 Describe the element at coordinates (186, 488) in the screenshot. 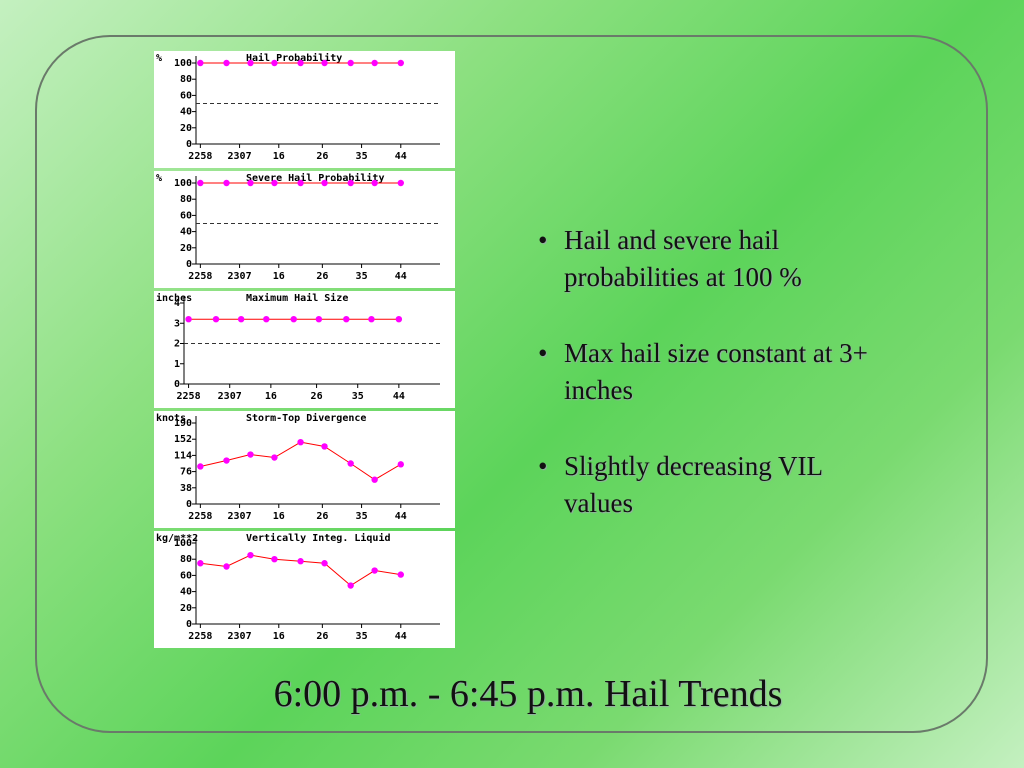

I see `y-tick-label: 38` at that location.